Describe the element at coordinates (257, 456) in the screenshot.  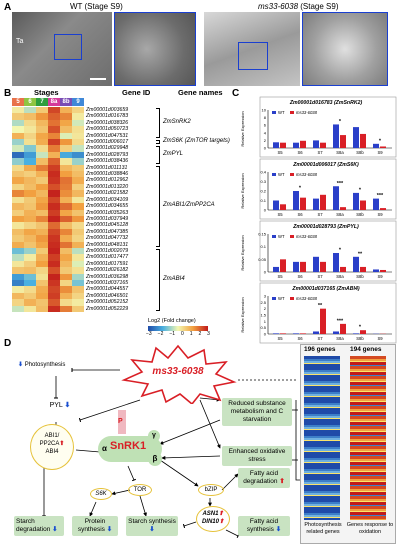
I see `oxidative-stress-box: Enhanced oxidative stress` at that location.